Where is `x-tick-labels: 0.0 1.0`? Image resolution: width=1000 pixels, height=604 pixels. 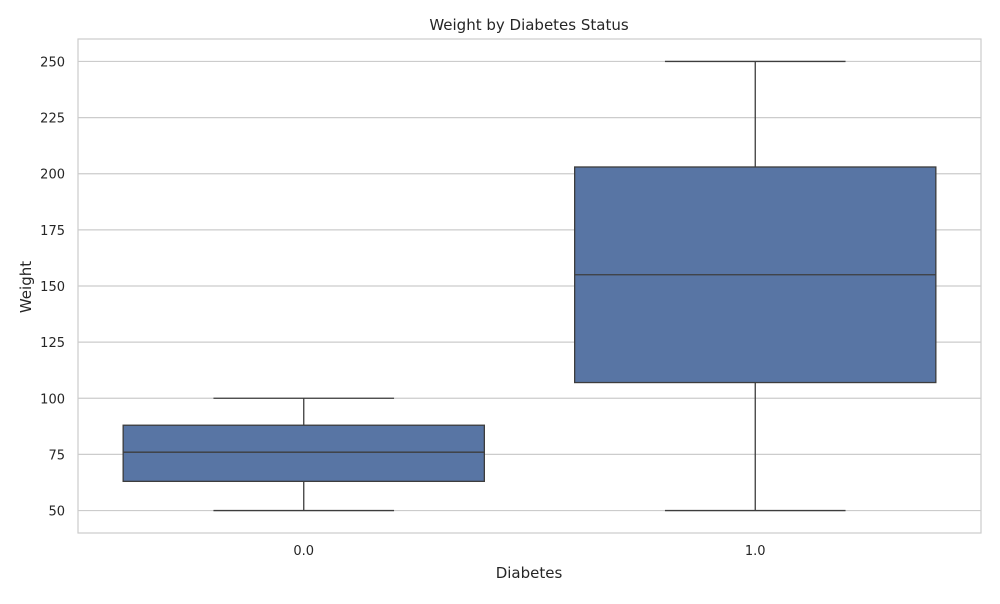 x-tick-labels: 0.0 1.0 is located at coordinates (529, 551).